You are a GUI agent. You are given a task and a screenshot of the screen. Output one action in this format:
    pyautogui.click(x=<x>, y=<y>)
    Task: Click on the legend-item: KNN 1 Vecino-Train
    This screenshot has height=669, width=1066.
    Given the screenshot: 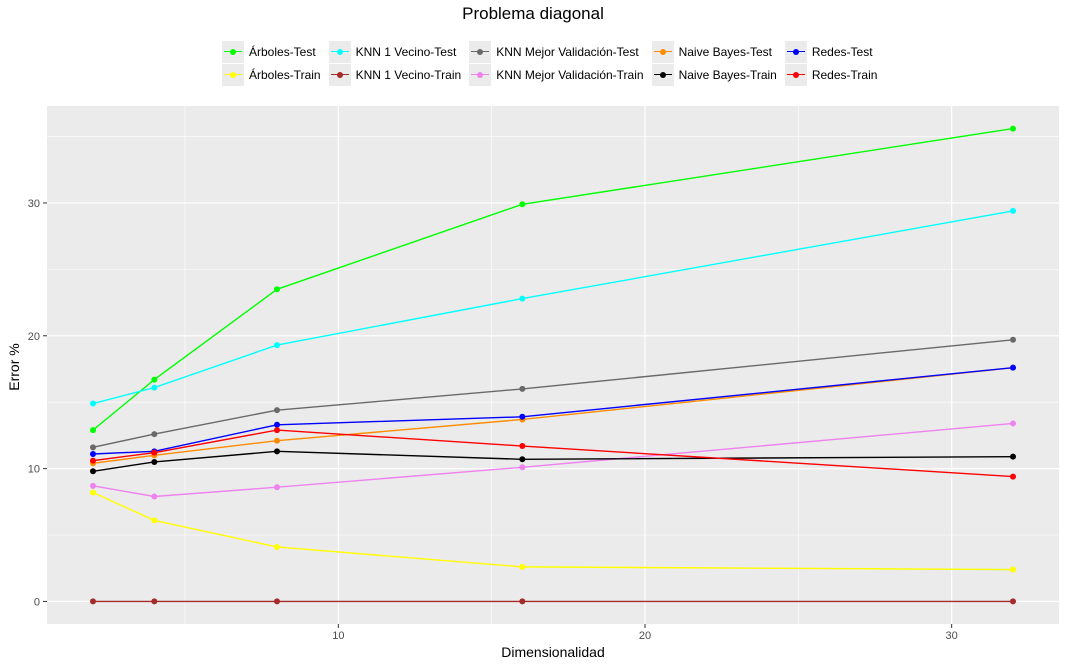 What is the action you would take?
    pyautogui.click(x=395, y=74)
    